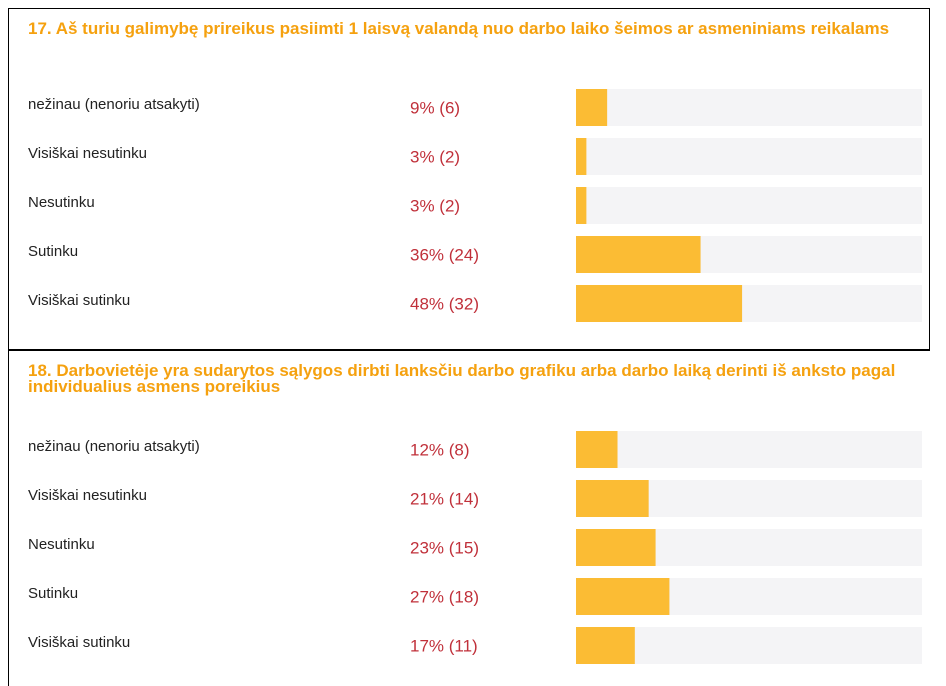 The width and height of the screenshot is (946, 686). Describe the element at coordinates (444, 596) in the screenshot. I see `value-label: 27% (18)` at that location.